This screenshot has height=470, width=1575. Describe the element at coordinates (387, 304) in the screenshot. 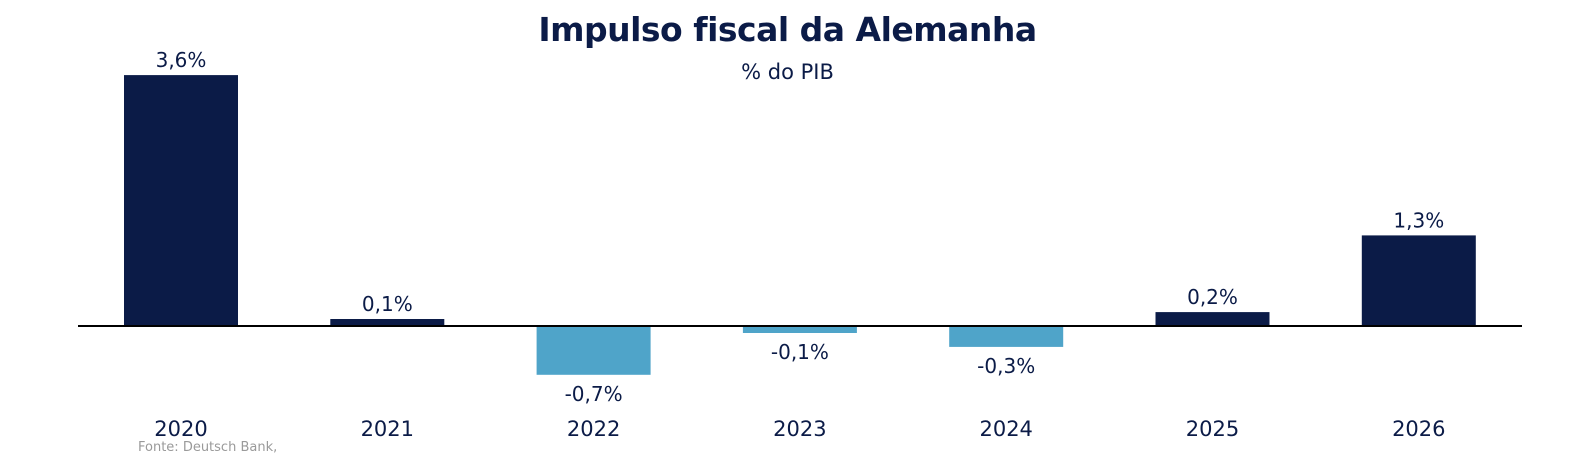

I see `data-label-2021: 0,1%` at that location.